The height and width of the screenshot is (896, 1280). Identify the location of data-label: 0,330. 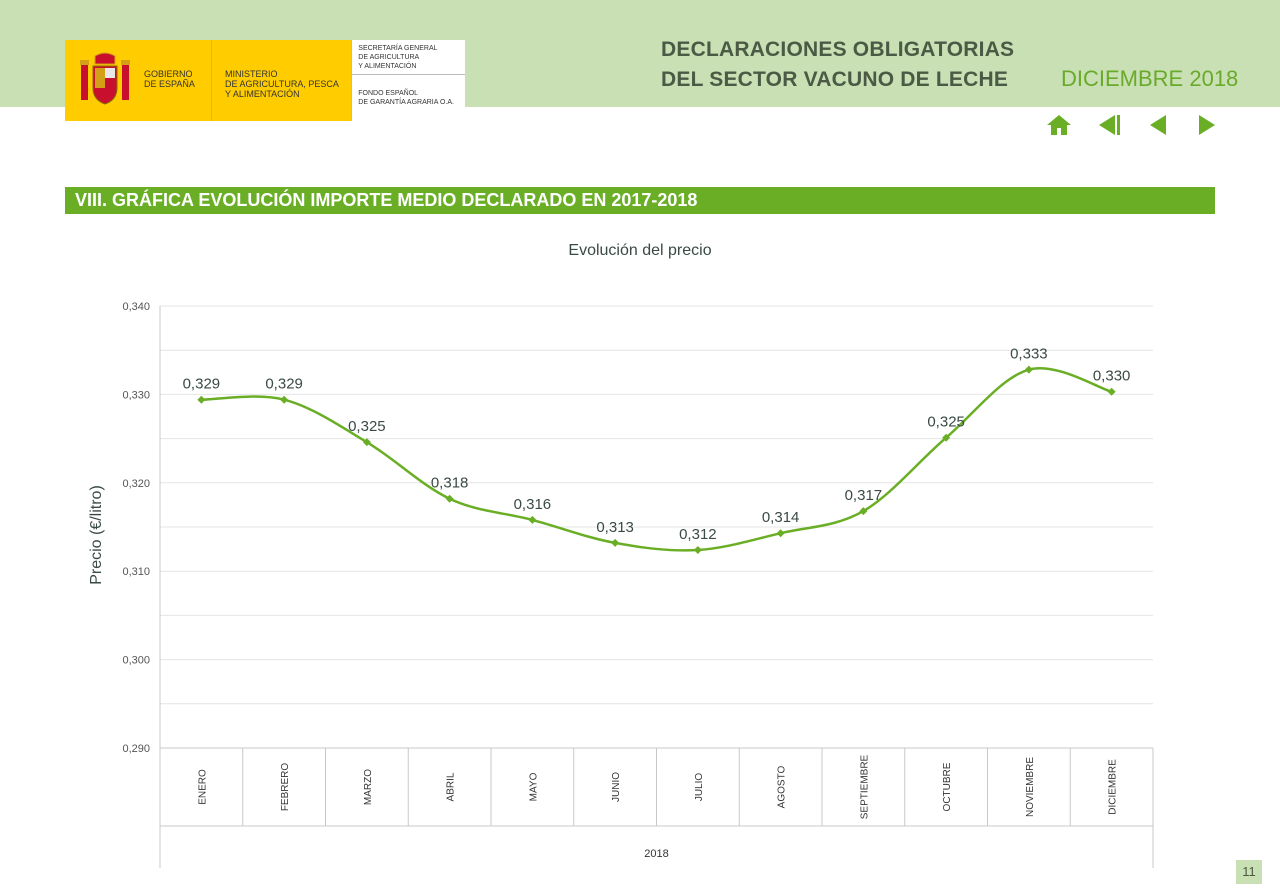
(1112, 376).